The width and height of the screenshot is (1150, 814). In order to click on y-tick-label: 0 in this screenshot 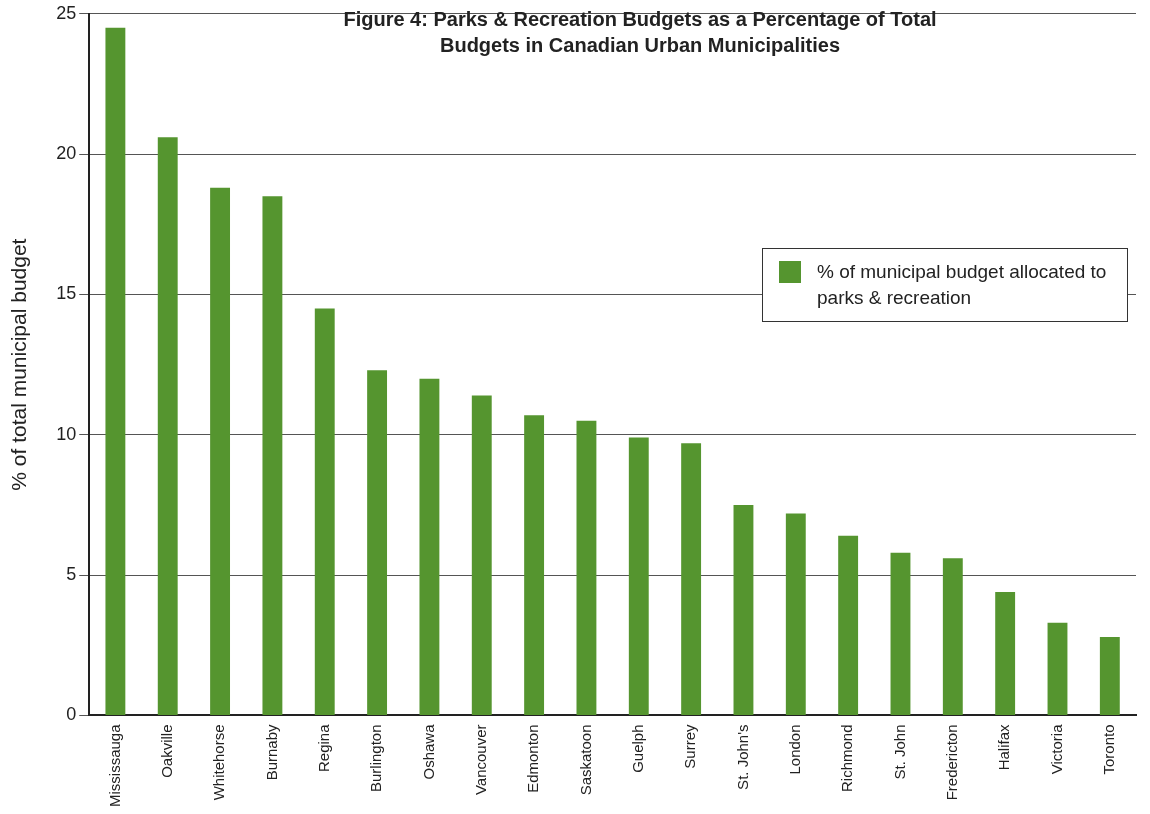, I will do `click(71, 714)`.